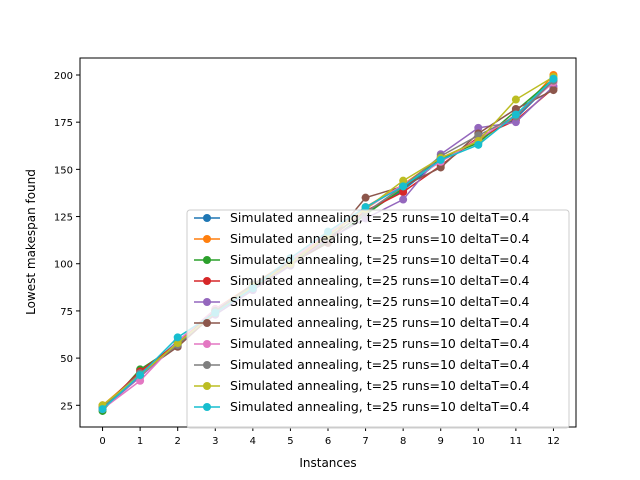  Describe the element at coordinates (140, 441) in the screenshot. I see `x-tick-label: 1` at that location.